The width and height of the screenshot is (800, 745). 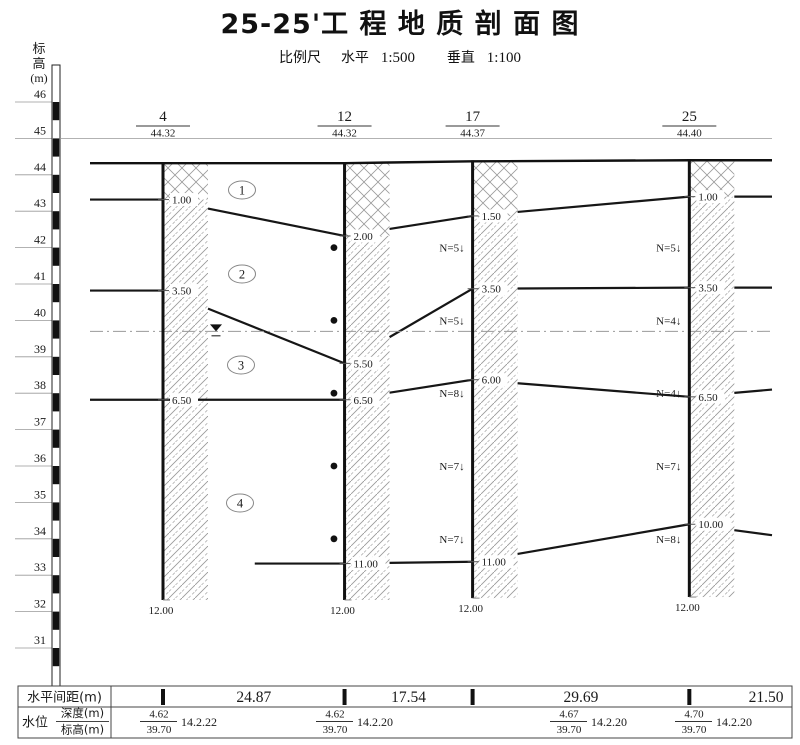 What do you see at coordinates (766, 697) in the screenshot?
I see `spacing-value: 21.50` at bounding box center [766, 697].